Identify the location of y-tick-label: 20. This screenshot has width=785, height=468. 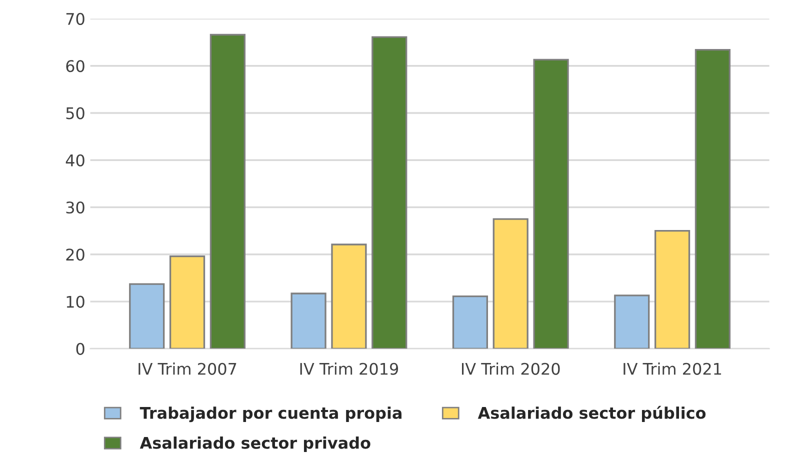
(75, 254).